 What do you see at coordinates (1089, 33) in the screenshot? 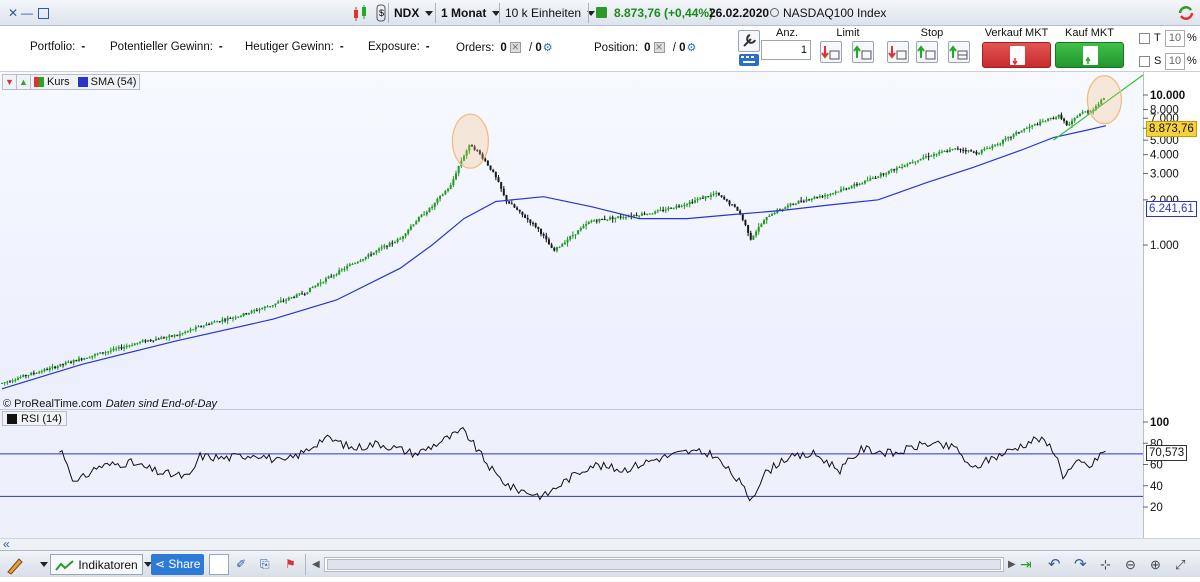
I see `buy-market-label: Kauf MKT` at bounding box center [1089, 33].